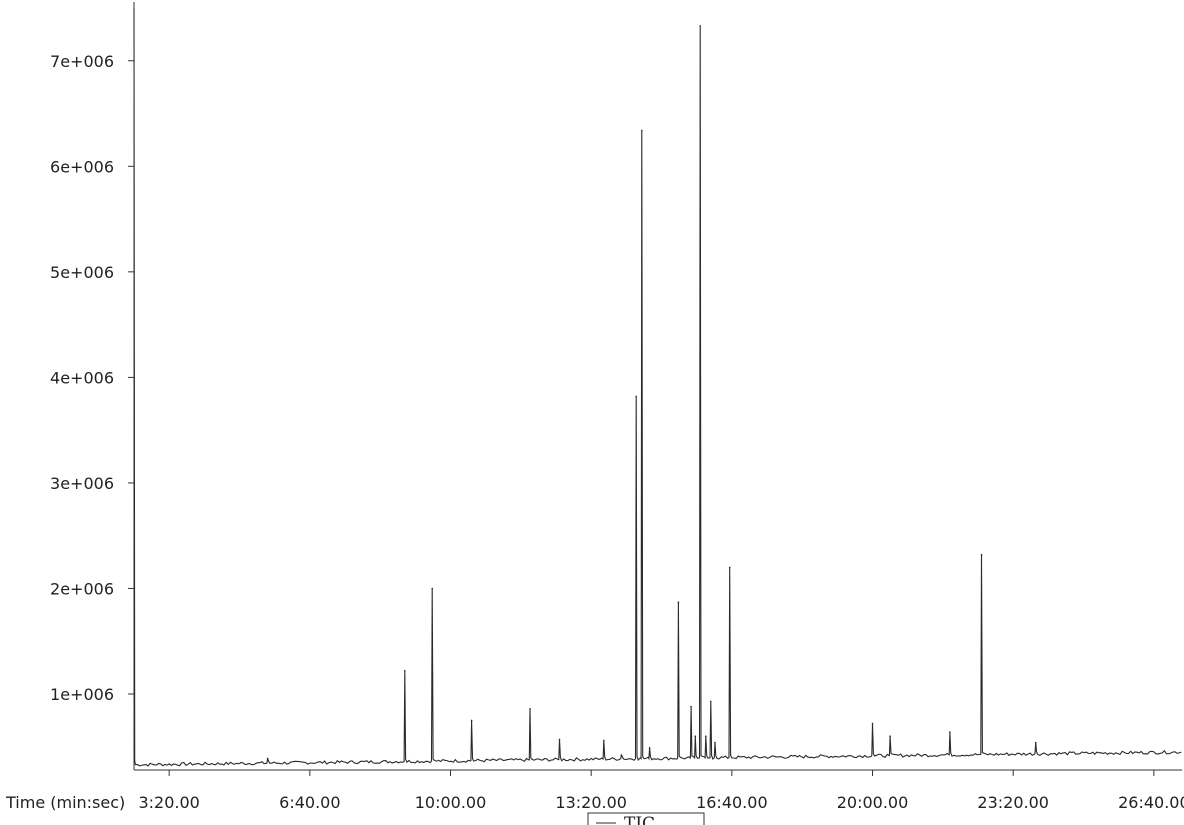  Describe the element at coordinates (65, 802) in the screenshot. I see `x-axis-label: Time (min:sec)` at that location.